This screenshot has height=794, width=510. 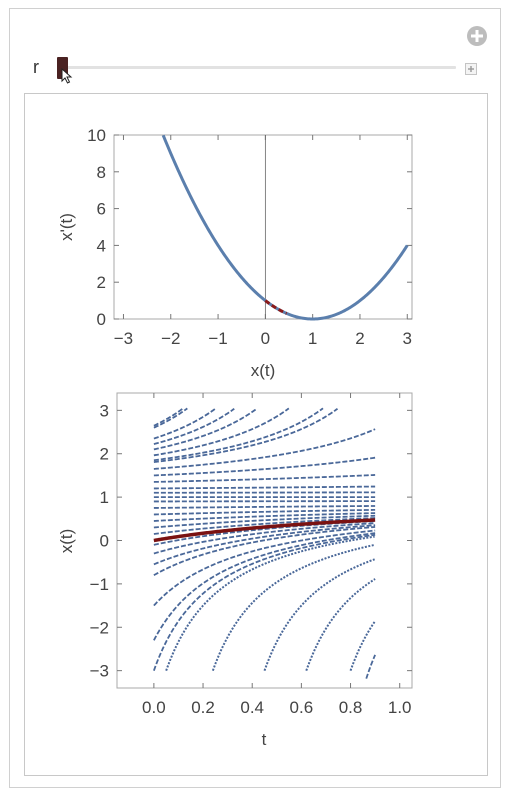 I want to click on chart1-x-tick-label: 1, so click(x=312, y=338).